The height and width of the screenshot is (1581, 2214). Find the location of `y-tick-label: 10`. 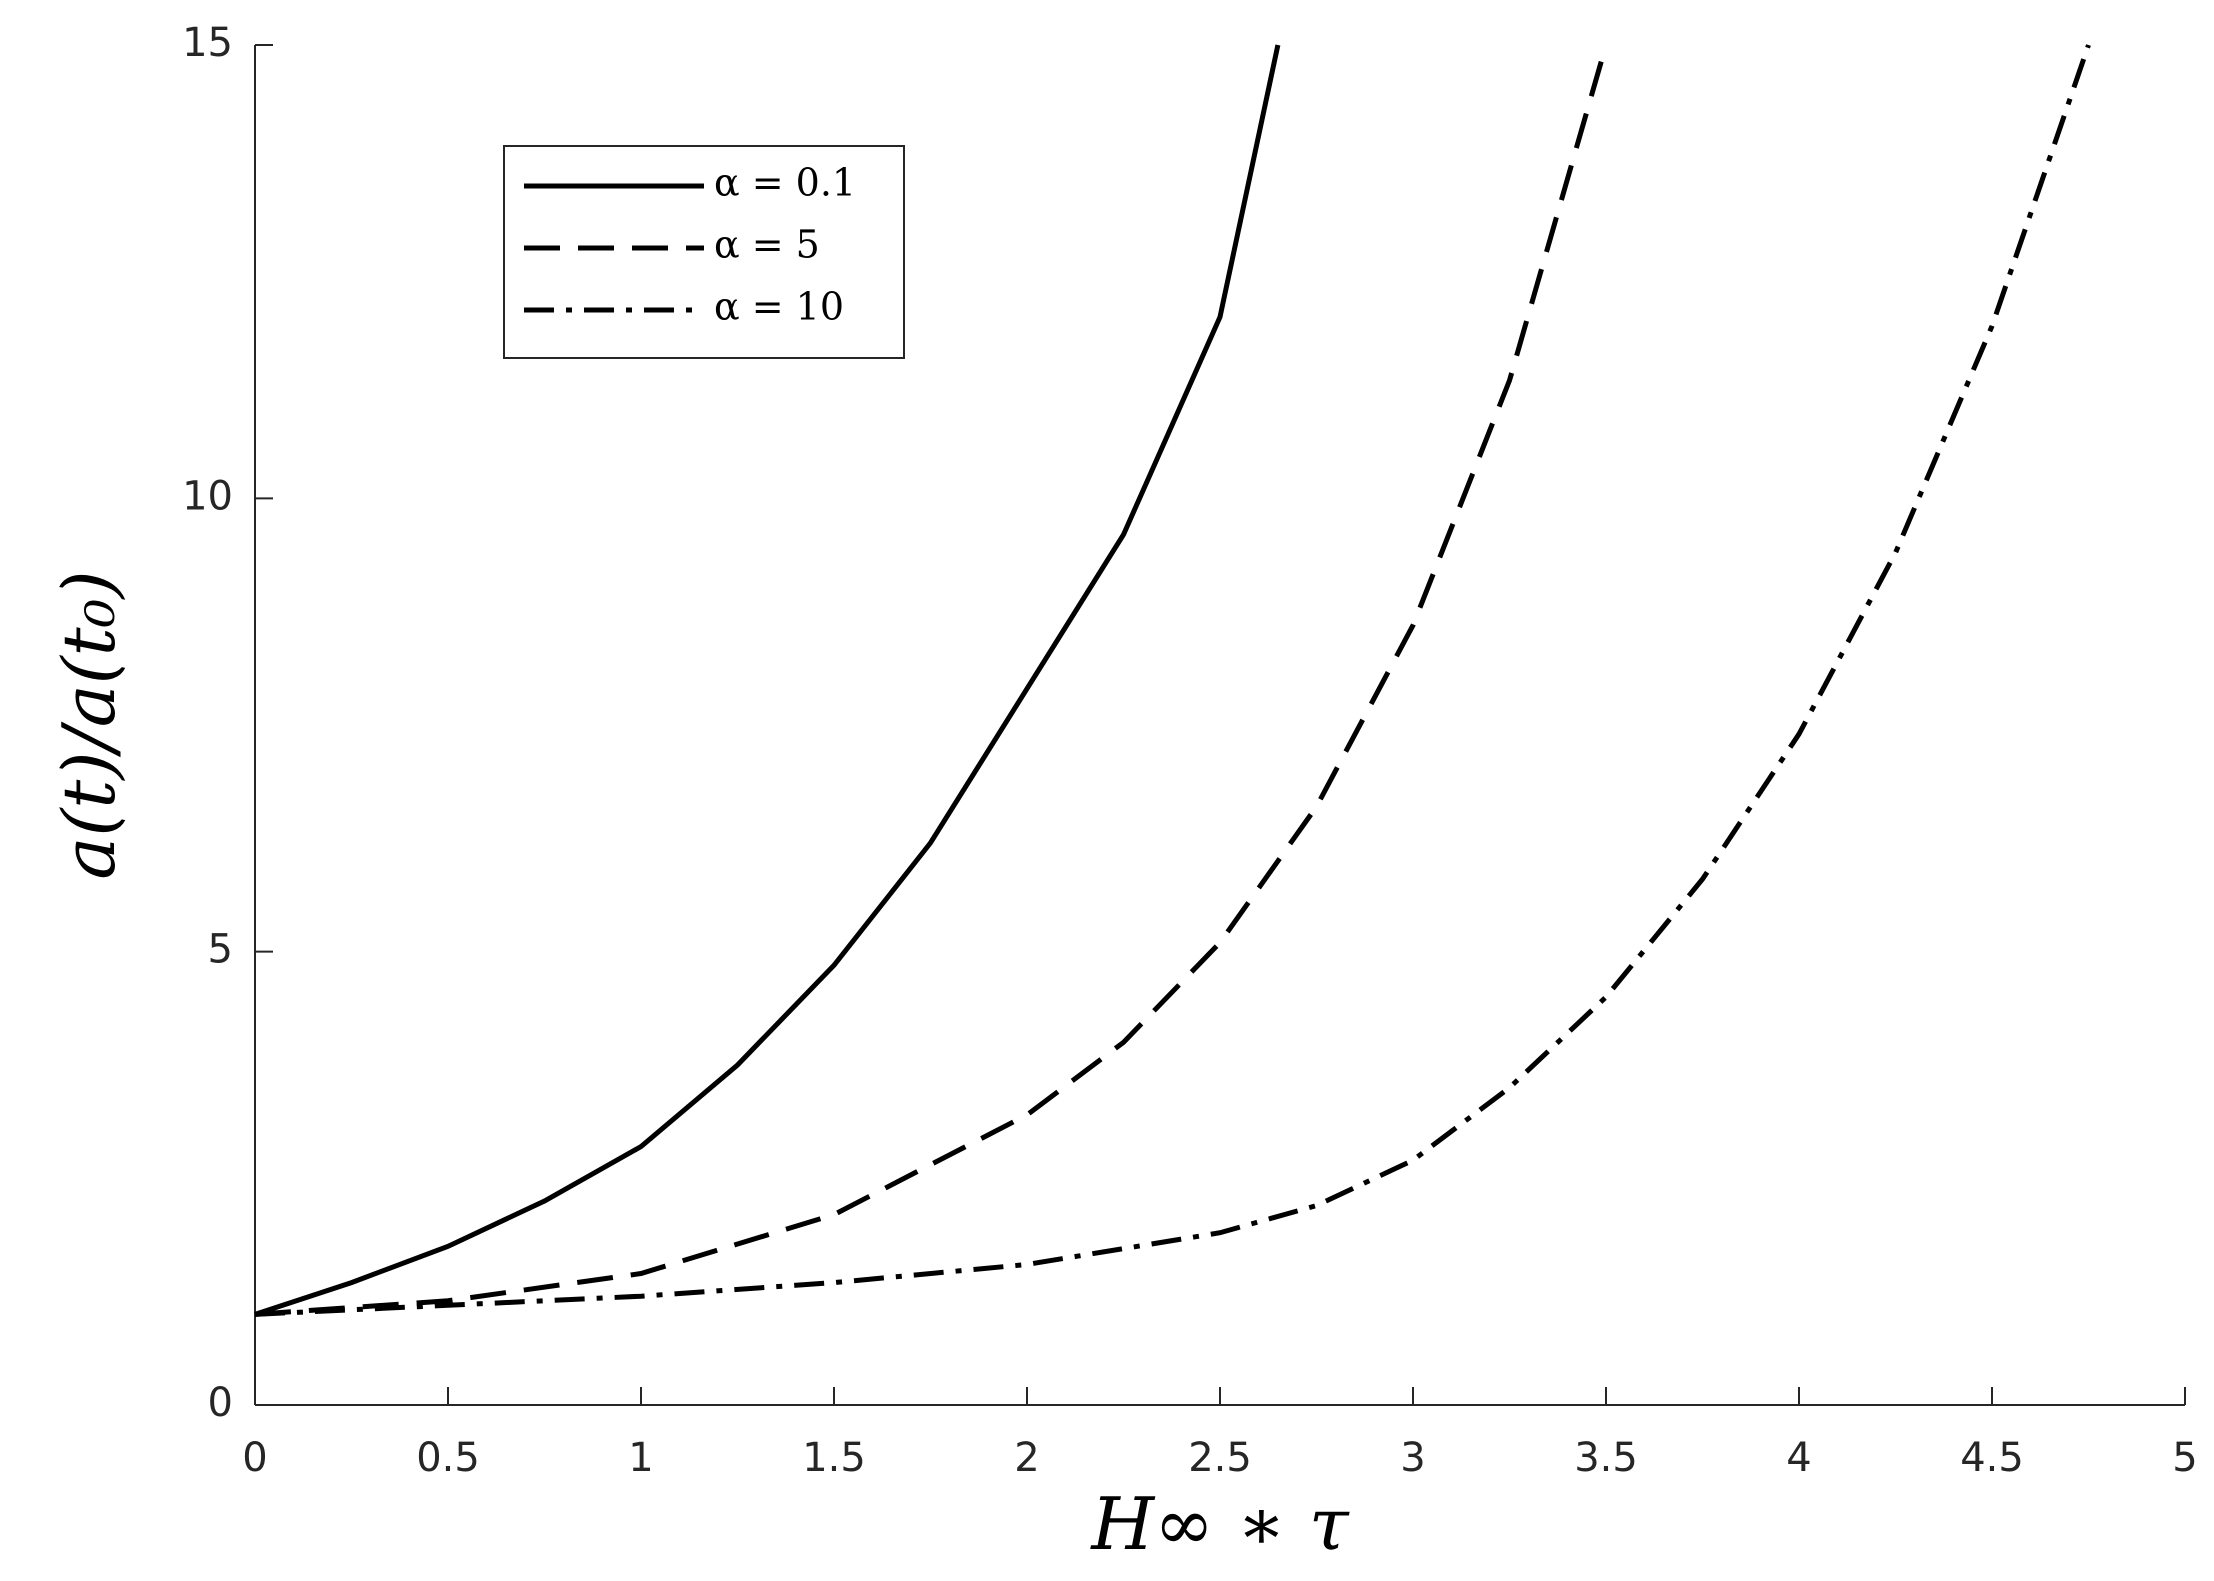

y-tick-label: 10 is located at coordinates (207, 496).